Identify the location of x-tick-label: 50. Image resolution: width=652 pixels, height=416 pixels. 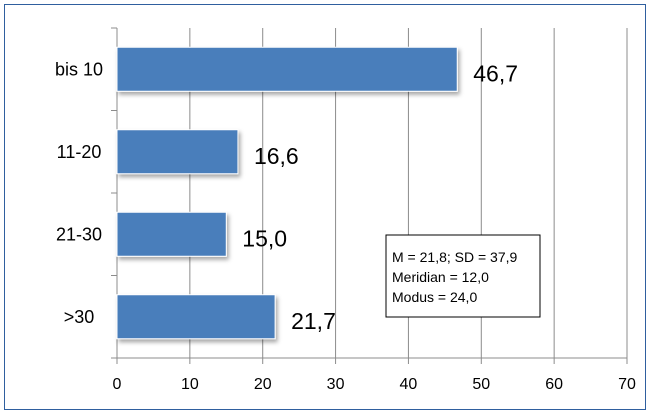
(481, 384).